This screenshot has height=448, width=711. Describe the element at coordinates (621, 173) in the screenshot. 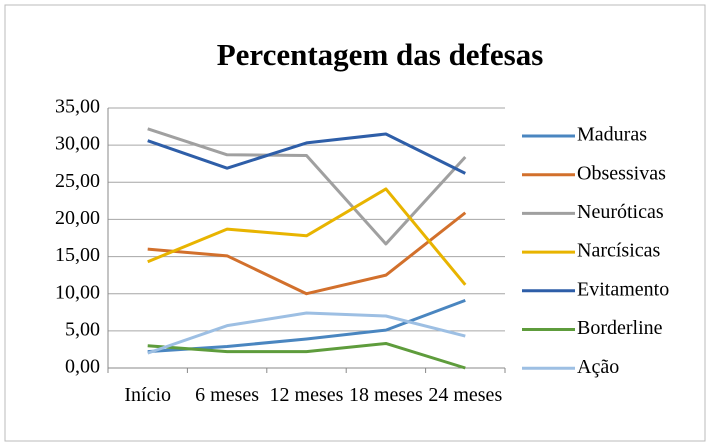

I see `legend-label: Obsessivas` at that location.